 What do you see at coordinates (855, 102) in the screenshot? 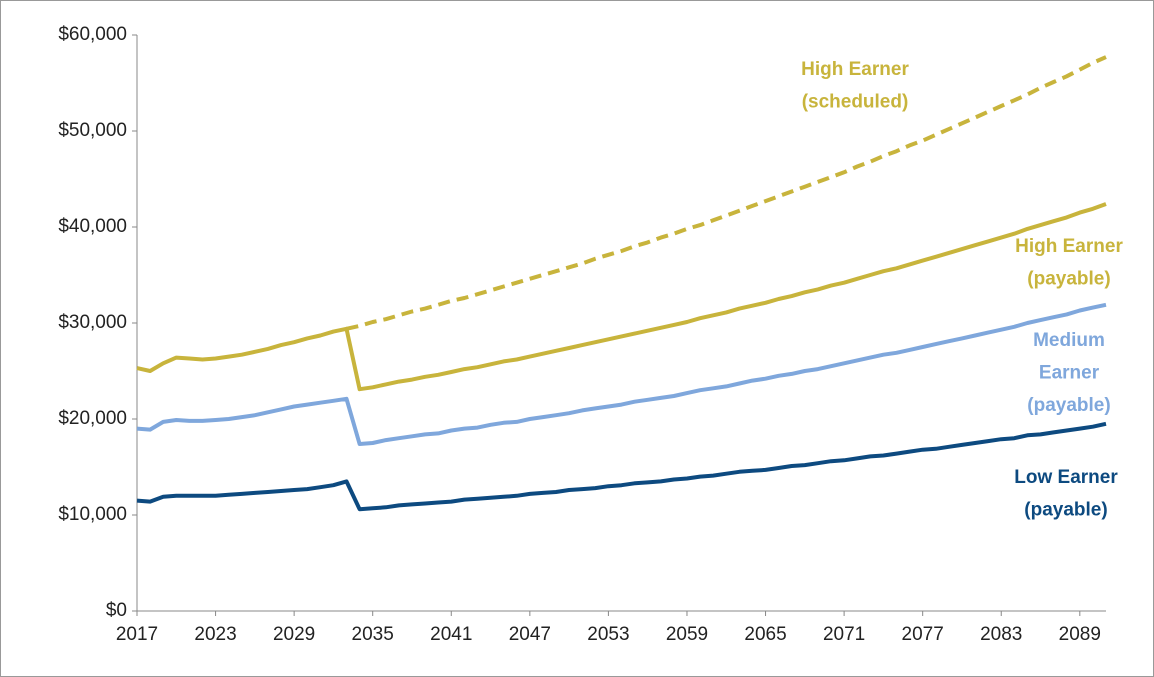
I see `series-label: (scheduled)` at bounding box center [855, 102].